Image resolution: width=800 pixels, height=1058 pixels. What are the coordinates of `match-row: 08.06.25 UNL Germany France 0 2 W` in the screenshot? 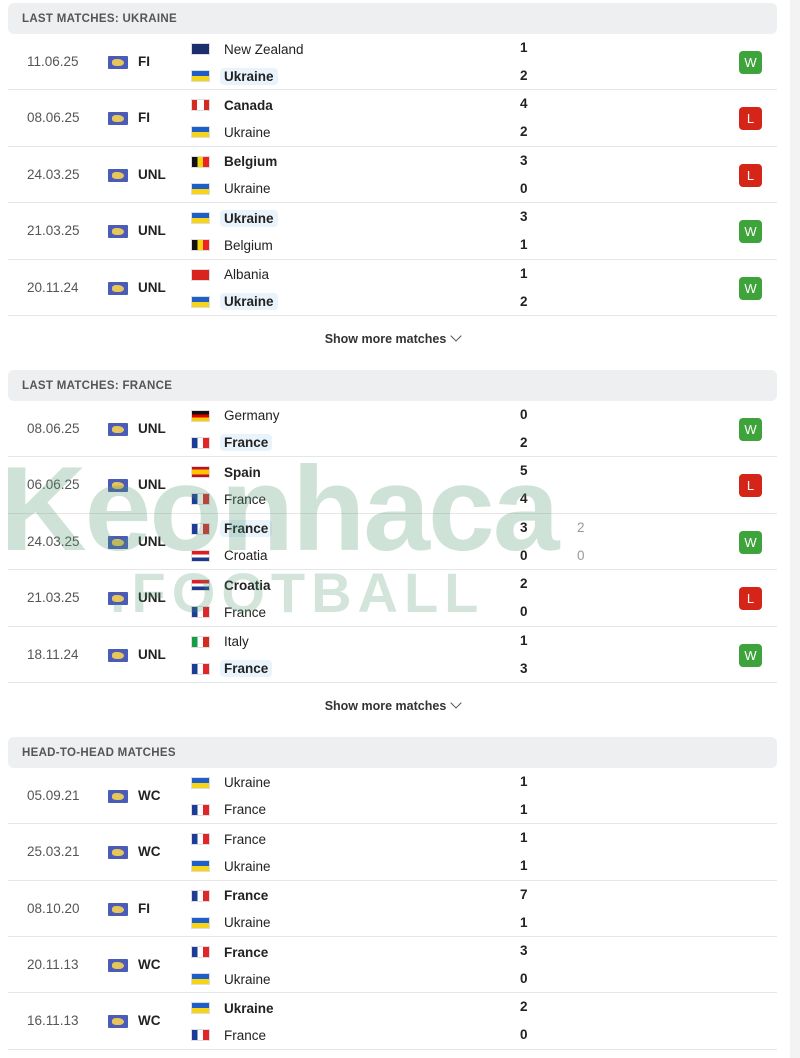 It's located at (392, 429).